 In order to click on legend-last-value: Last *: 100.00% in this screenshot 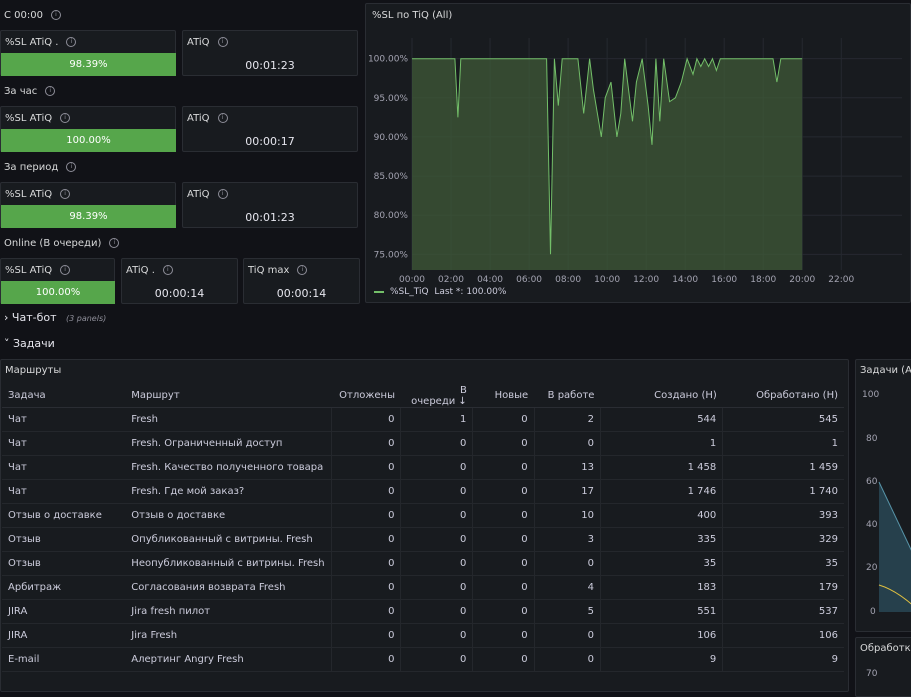, I will do `click(470, 292)`.